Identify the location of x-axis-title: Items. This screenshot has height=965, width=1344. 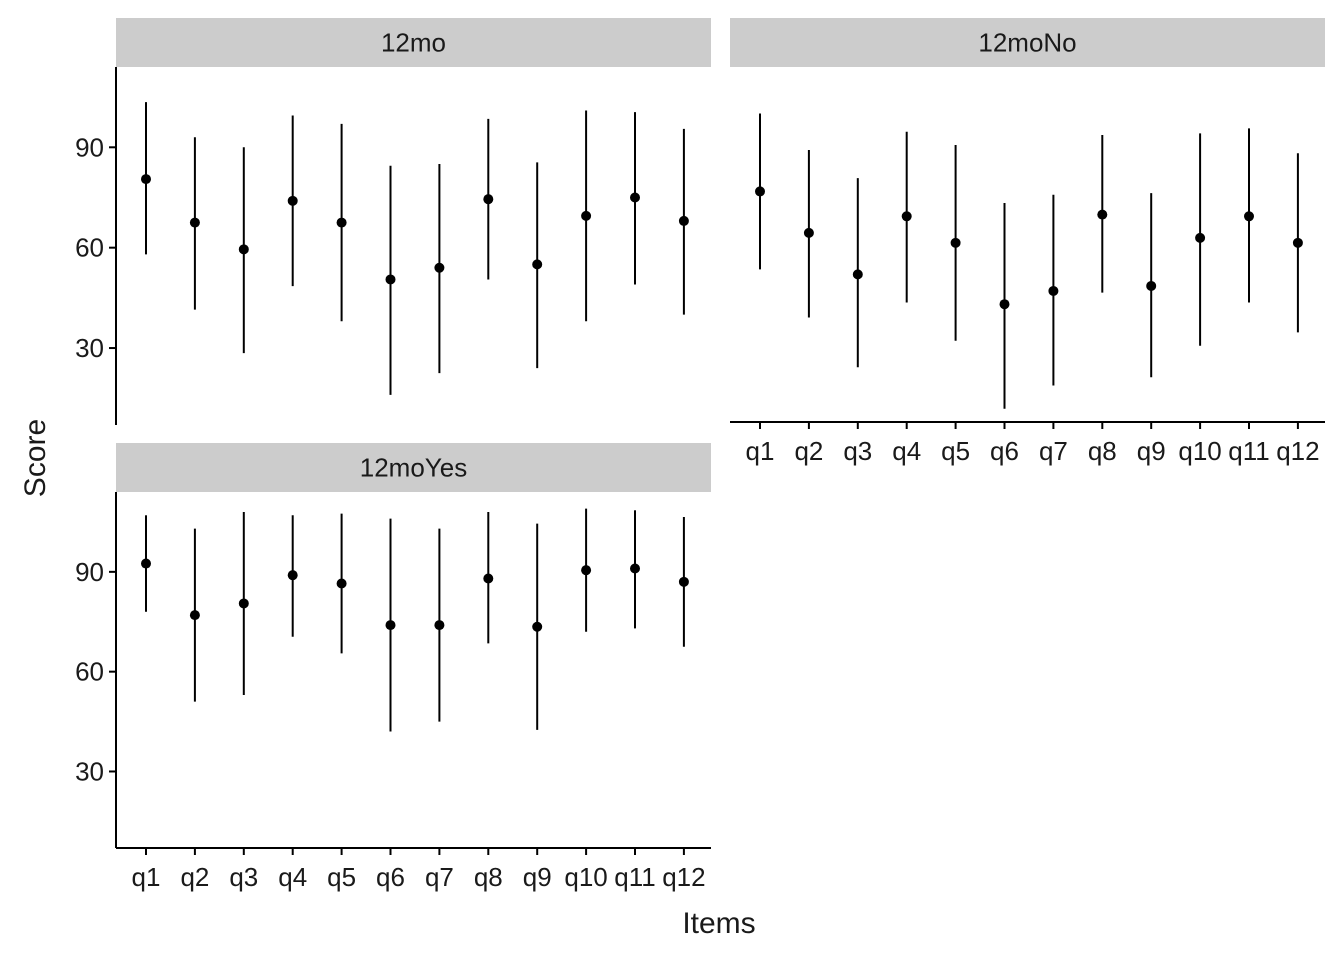
(718, 923).